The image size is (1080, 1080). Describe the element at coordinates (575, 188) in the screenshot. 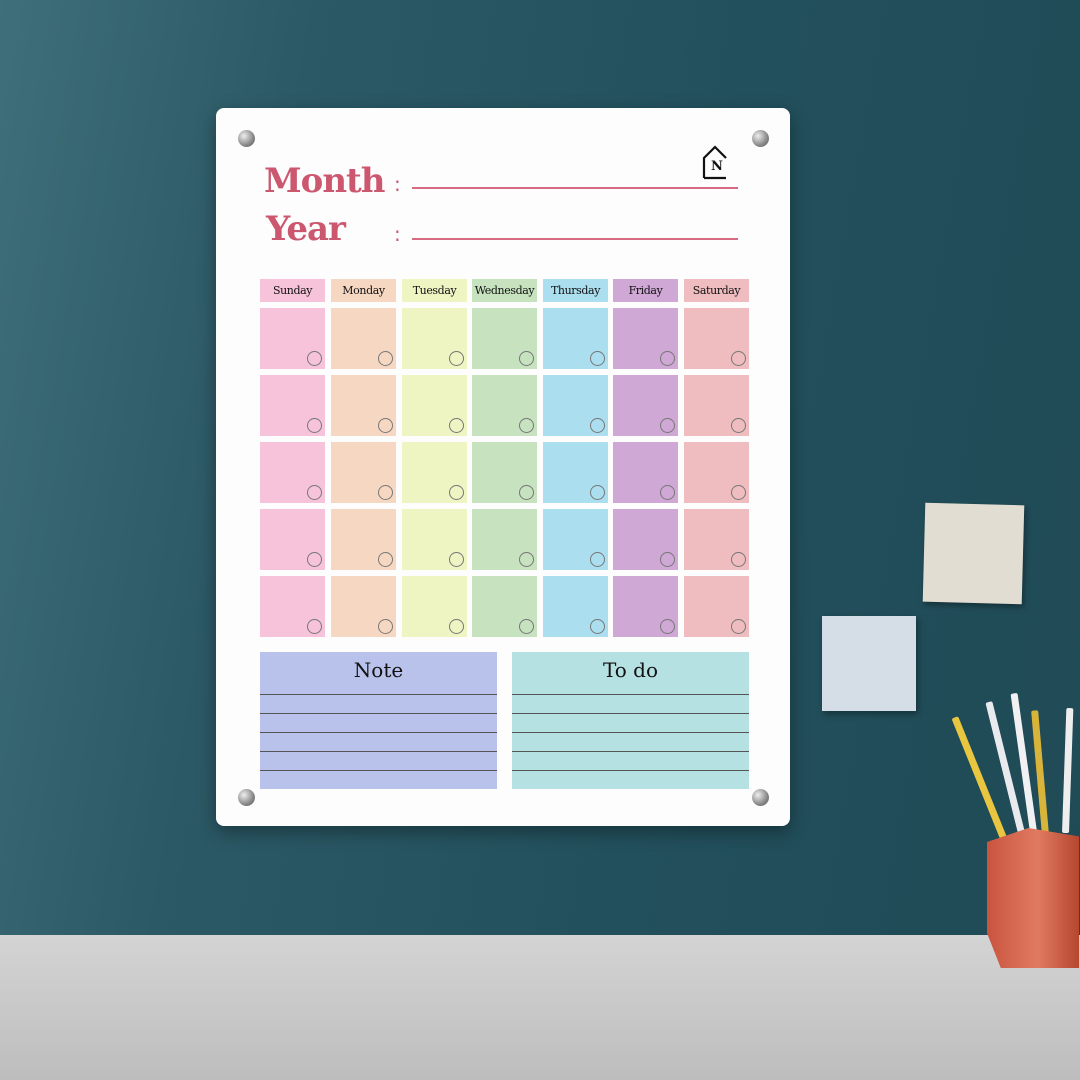

I see `month-line` at that location.